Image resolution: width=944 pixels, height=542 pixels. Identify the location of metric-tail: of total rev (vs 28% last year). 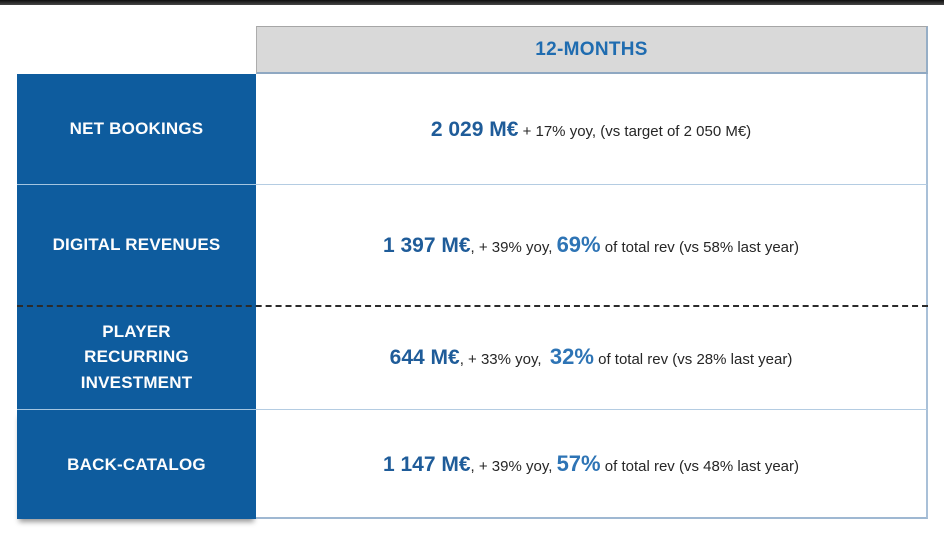
(693, 359).